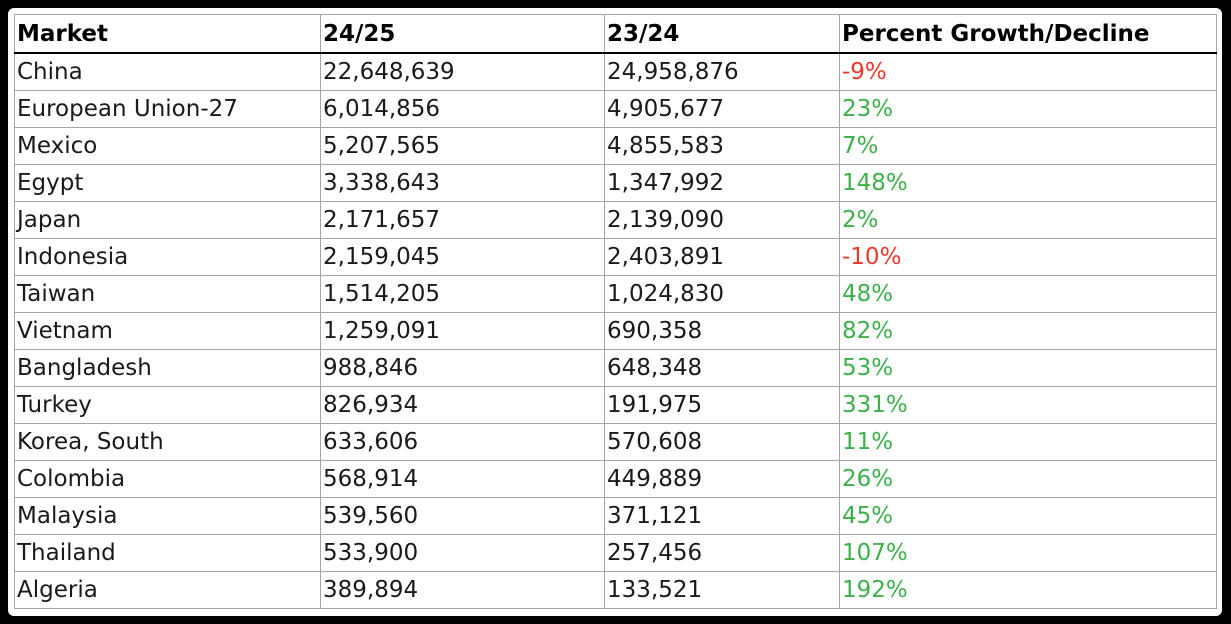 The image size is (1231, 624). Describe the element at coordinates (722, 109) in the screenshot. I see `value-23-24-cell: 4,905,677` at that location.